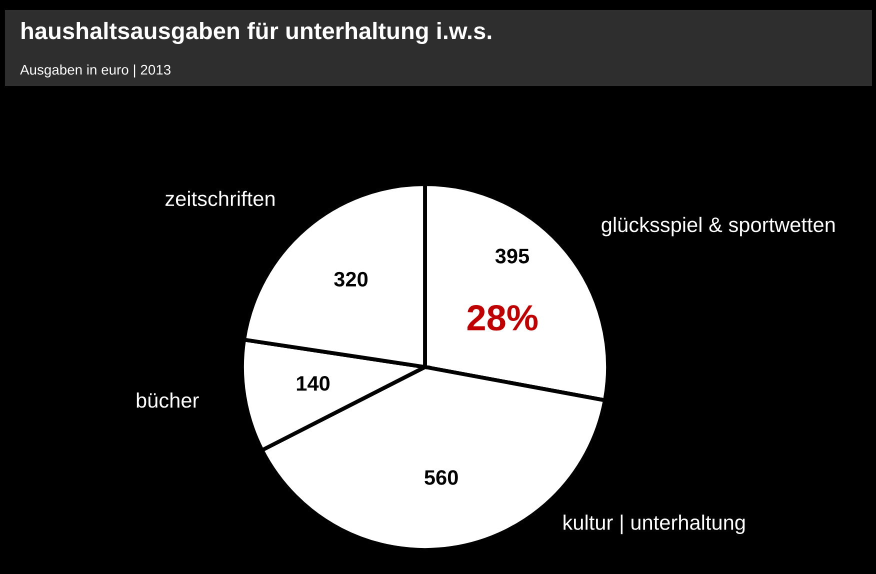 The height and width of the screenshot is (574, 876). What do you see at coordinates (502, 318) in the screenshot?
I see `text: 28%` at bounding box center [502, 318].